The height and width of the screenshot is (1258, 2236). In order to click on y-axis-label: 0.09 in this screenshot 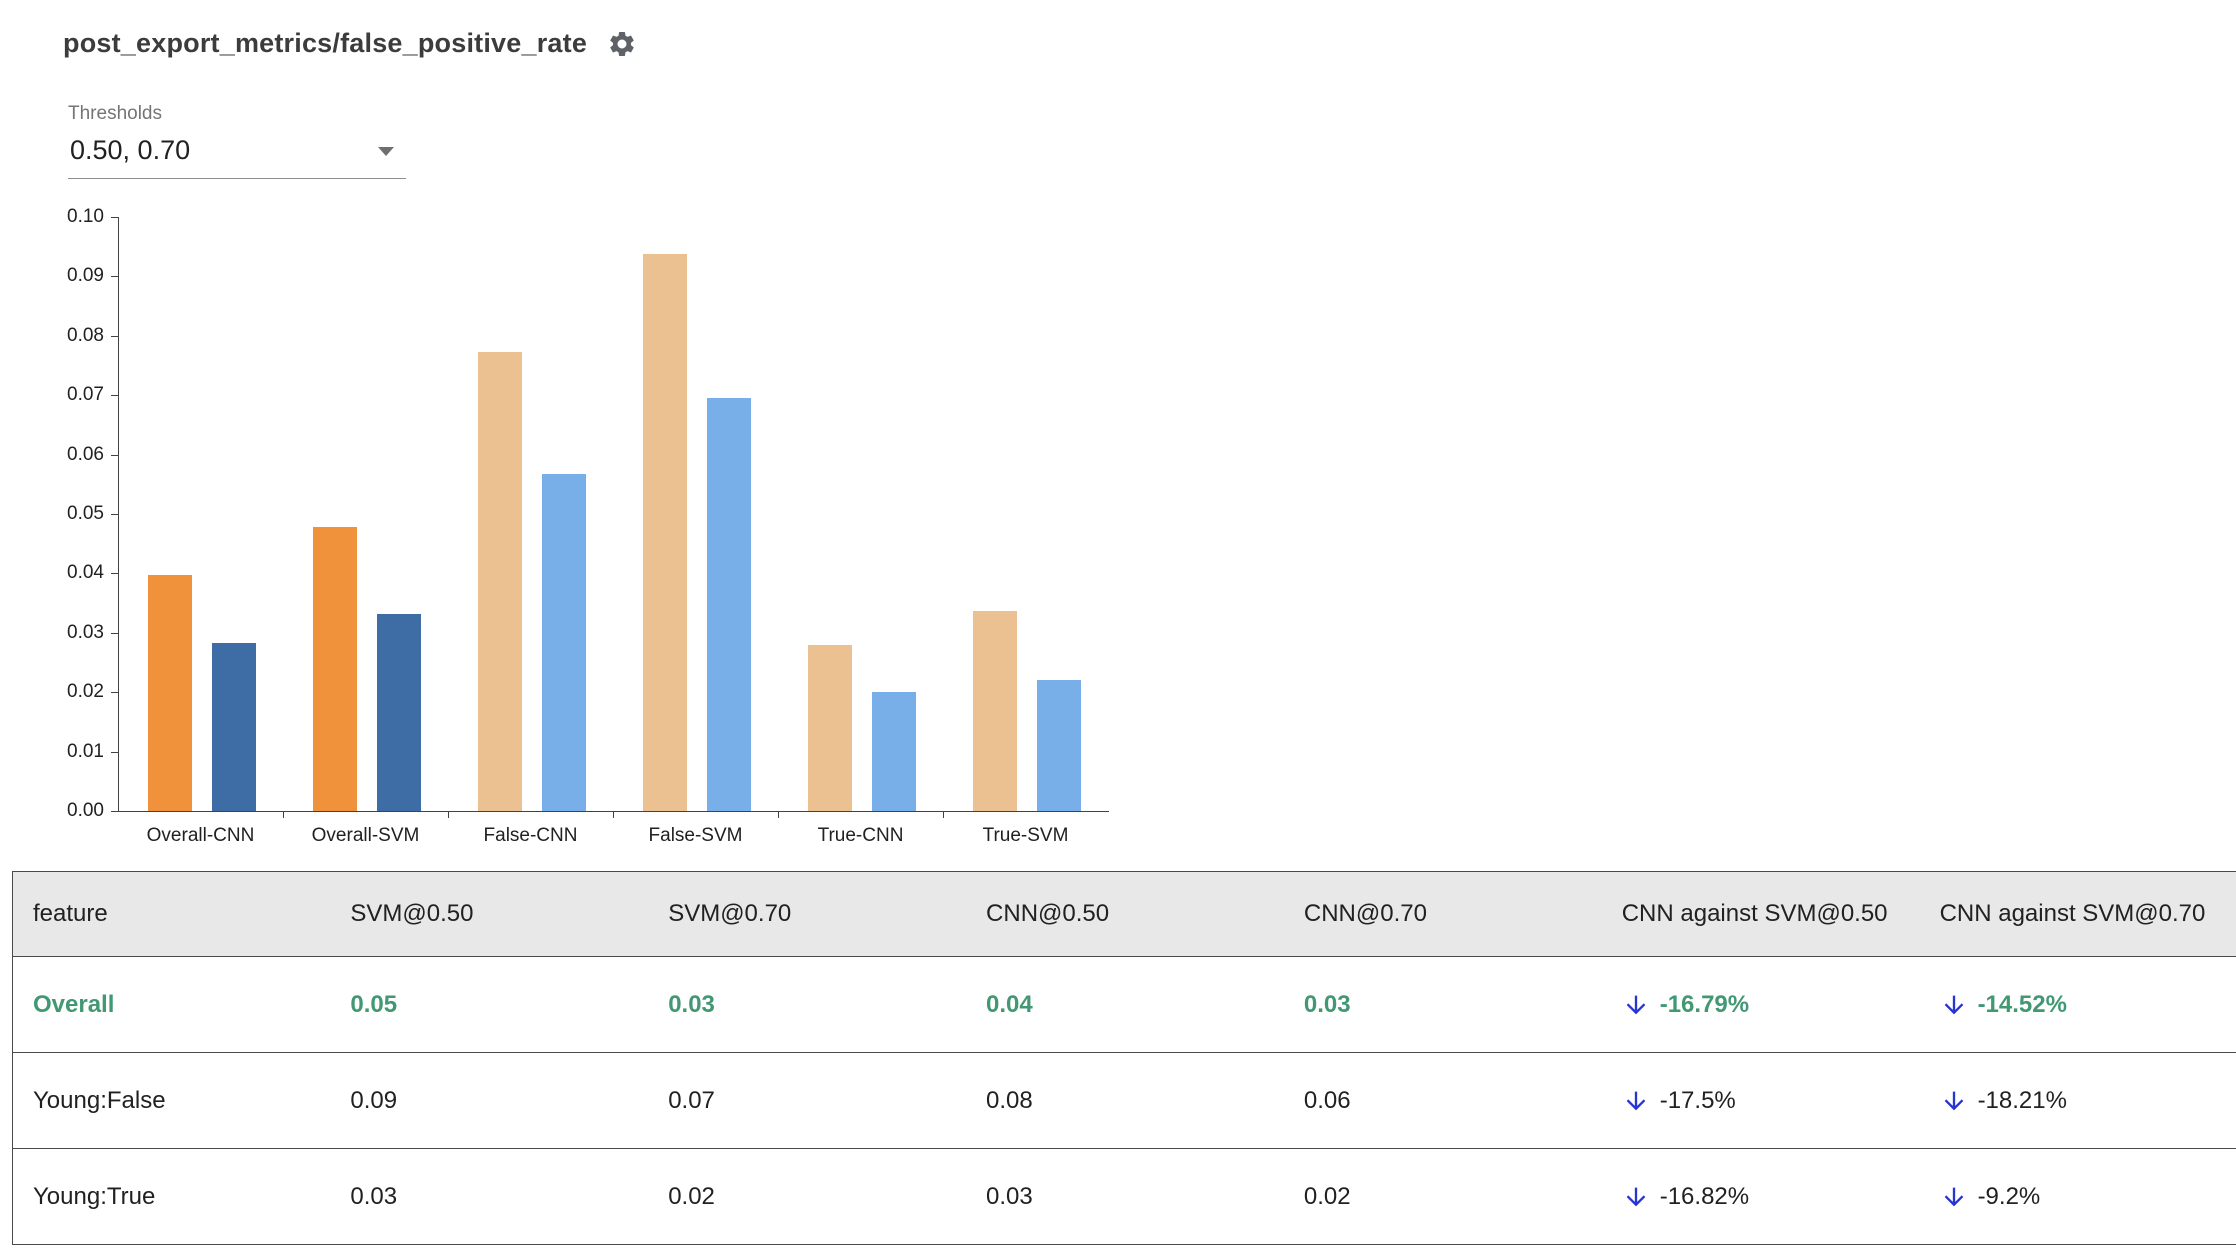, I will do `click(85, 276)`.